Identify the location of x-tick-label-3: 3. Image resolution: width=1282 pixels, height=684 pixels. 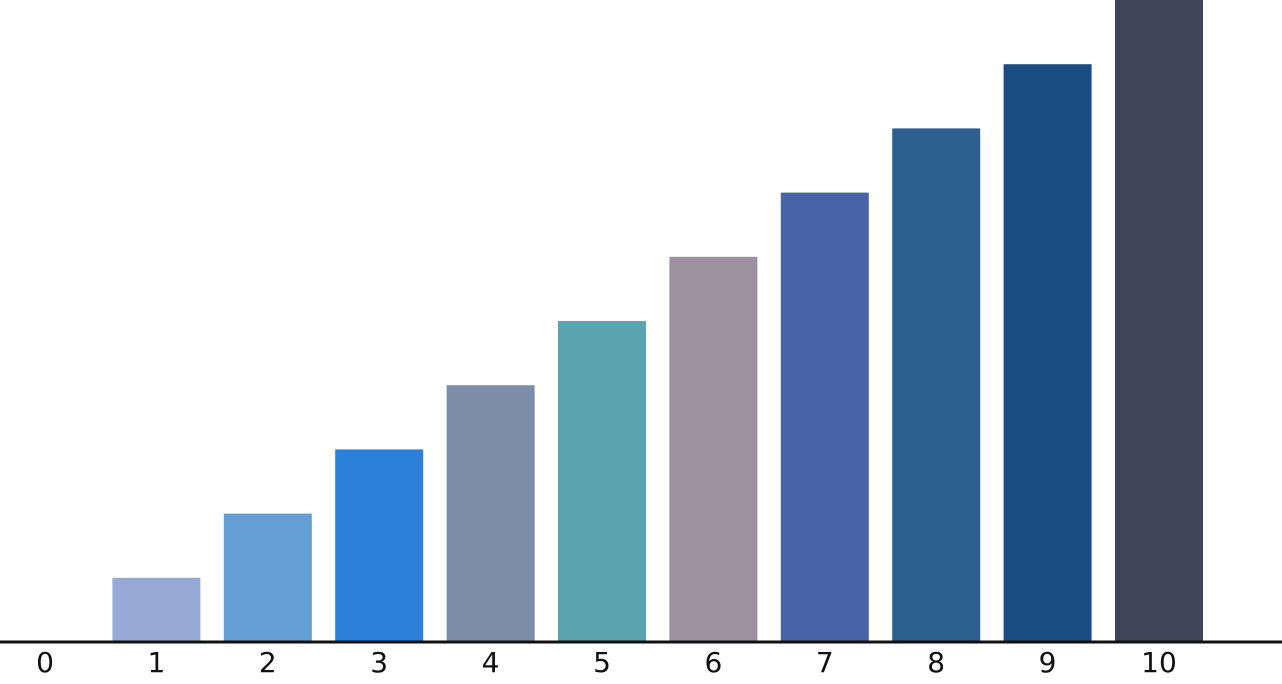
(379, 662).